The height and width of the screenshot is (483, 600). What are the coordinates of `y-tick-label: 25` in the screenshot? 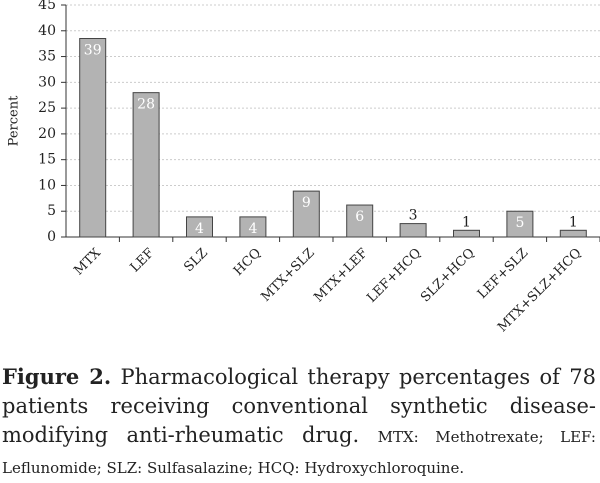 It's located at (47, 108).